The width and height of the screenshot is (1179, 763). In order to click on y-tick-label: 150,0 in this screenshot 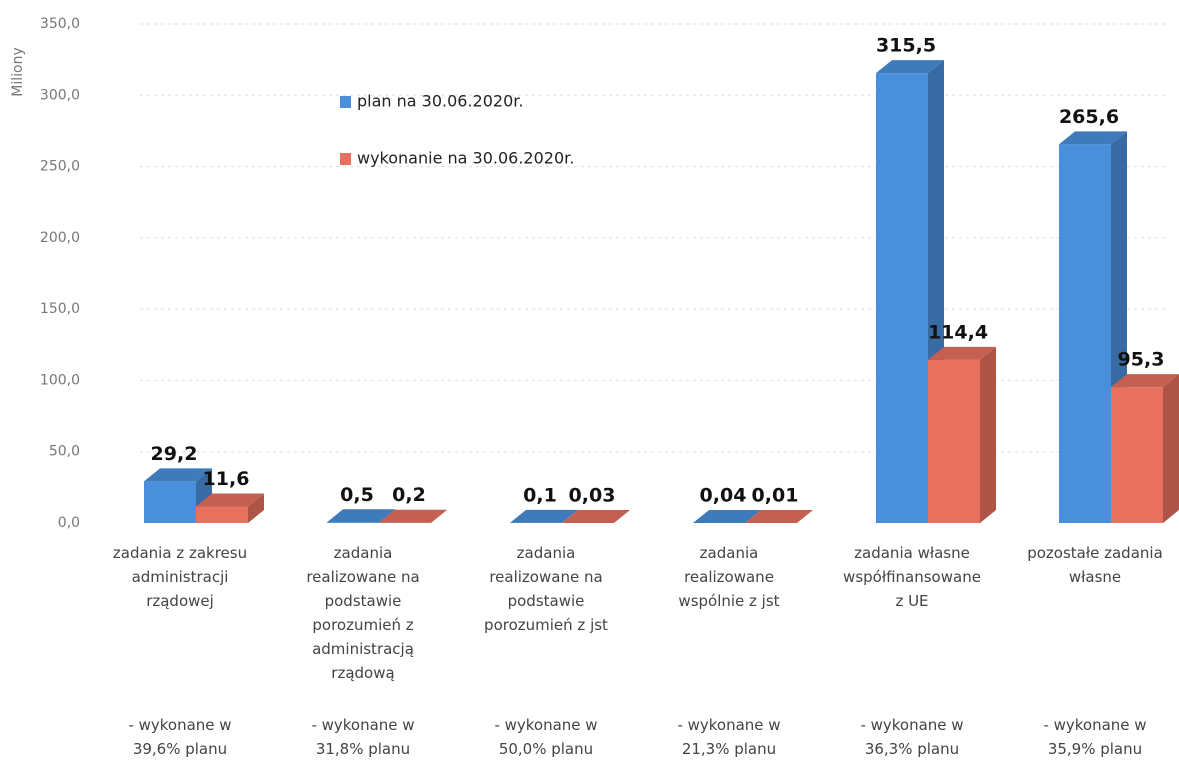, I will do `click(60, 309)`.